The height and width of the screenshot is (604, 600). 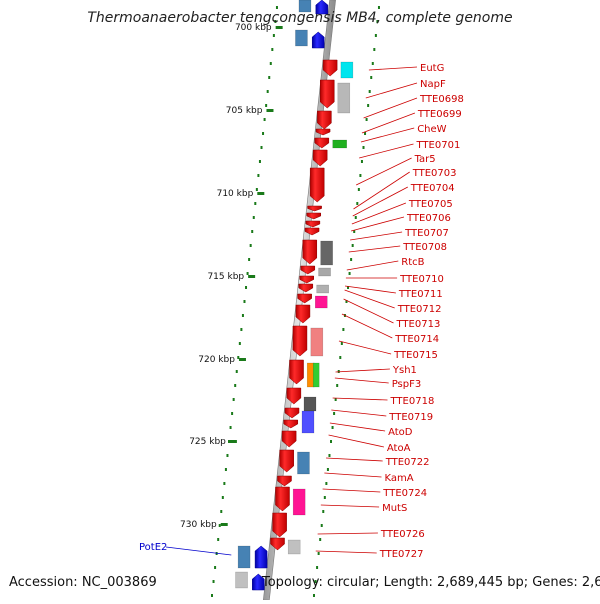 I want to click on scale-tick-label: 710 kbp, so click(x=235, y=194).